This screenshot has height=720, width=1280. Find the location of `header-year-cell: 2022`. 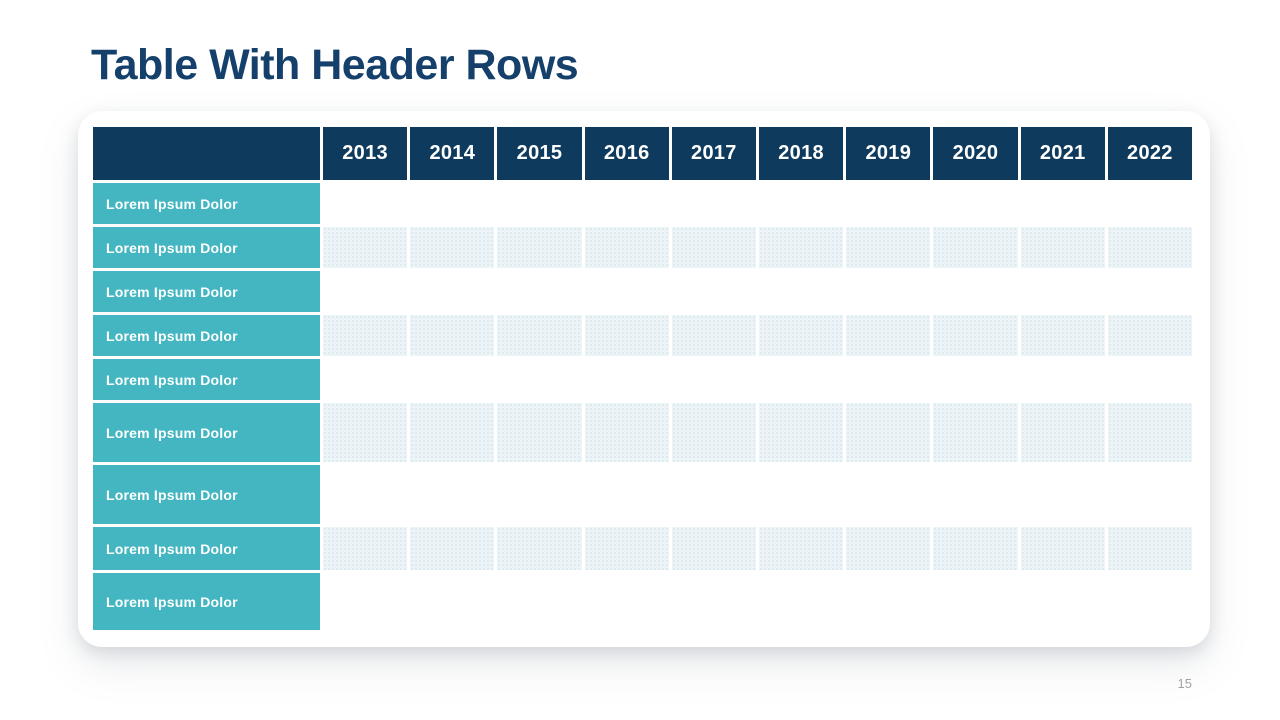

header-year-cell: 2022 is located at coordinates (1149, 153).